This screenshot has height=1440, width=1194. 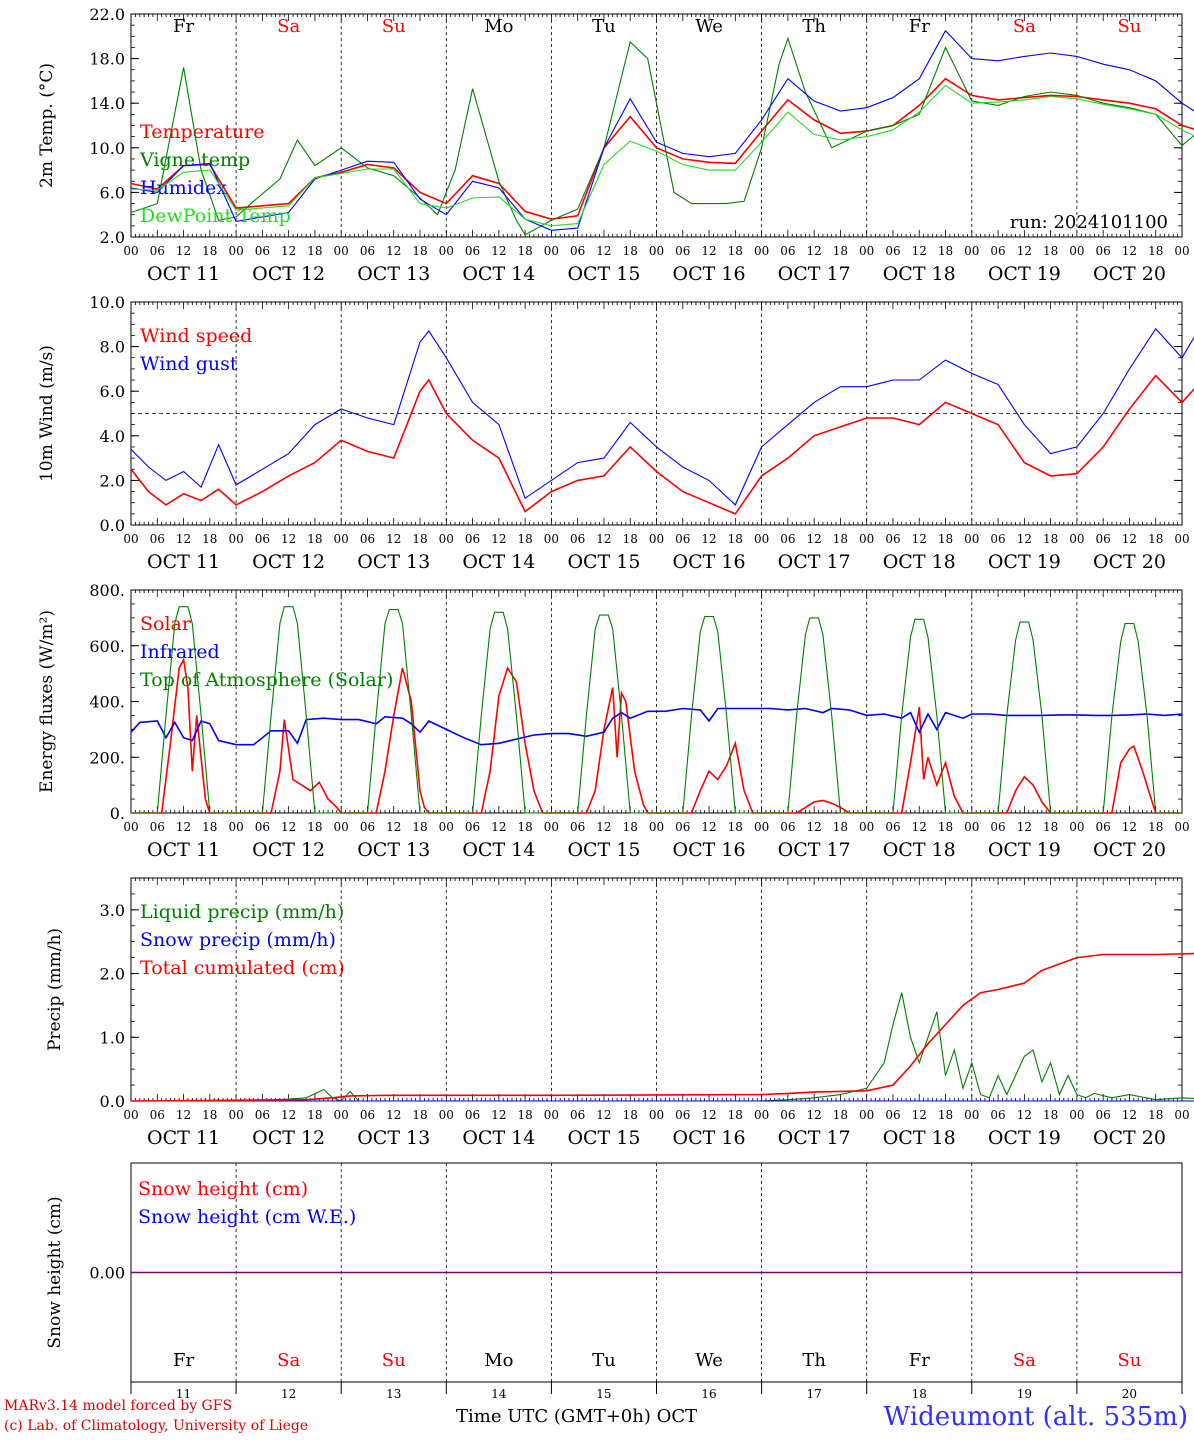 I want to click on date-label: OCT 18, so click(x=919, y=274).